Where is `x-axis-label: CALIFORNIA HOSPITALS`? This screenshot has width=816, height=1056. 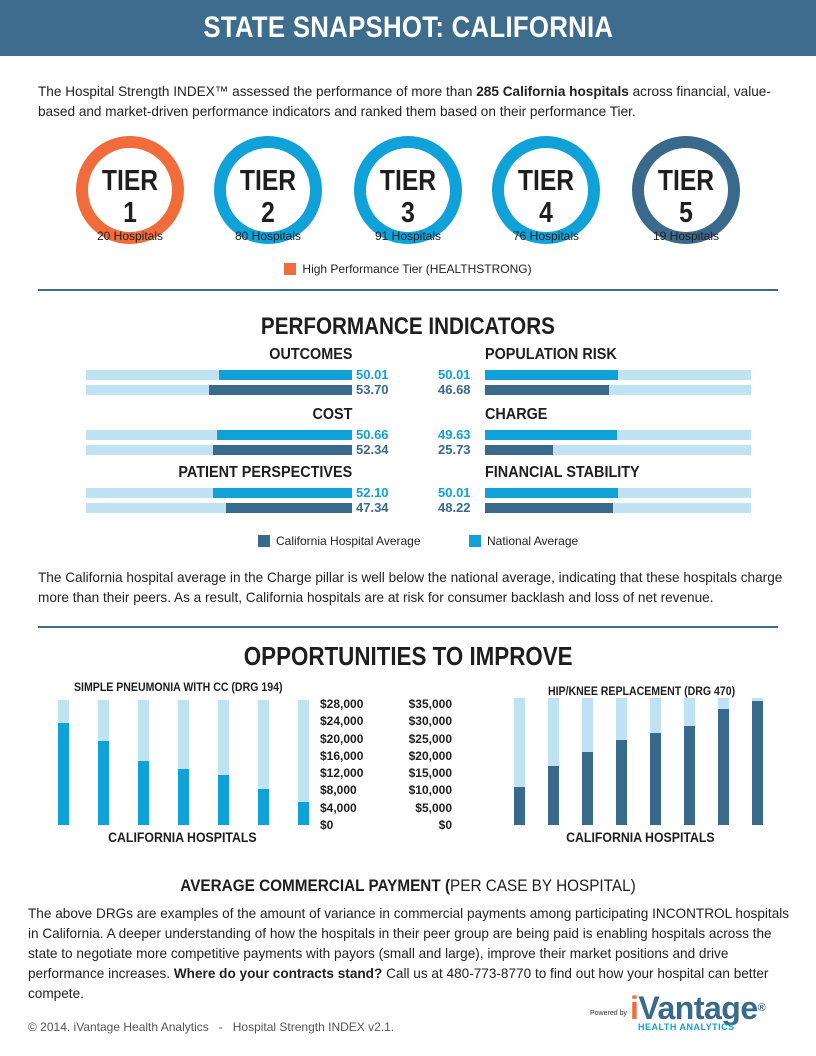
x-axis-label: CALIFORNIA HOSPITALS is located at coordinates (640, 837).